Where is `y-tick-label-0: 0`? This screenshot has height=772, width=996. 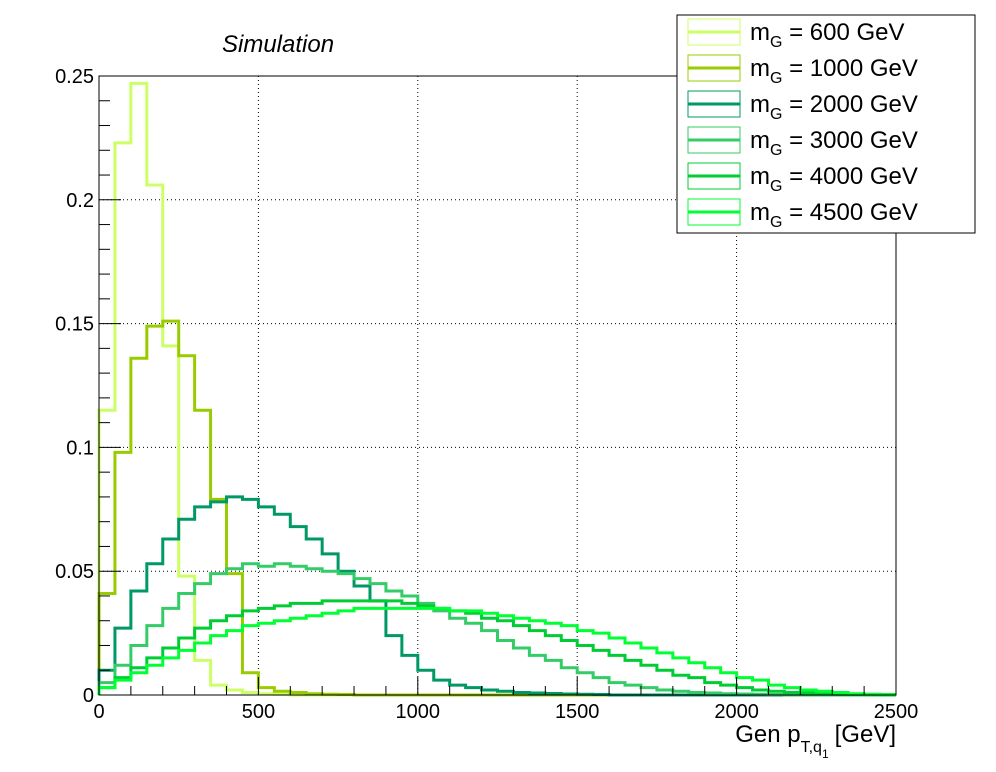 y-tick-label-0: 0 is located at coordinates (88, 696).